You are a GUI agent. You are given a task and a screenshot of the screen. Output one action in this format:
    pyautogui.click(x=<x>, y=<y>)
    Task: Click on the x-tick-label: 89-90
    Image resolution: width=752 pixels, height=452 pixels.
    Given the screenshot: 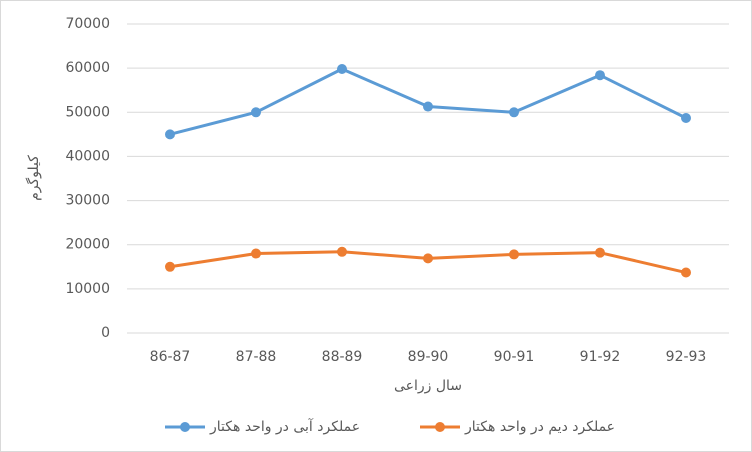 What is the action you would take?
    pyautogui.click(x=428, y=357)
    